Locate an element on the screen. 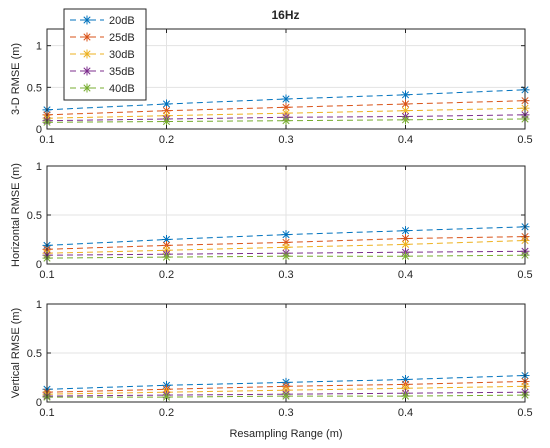 This screenshot has width=550, height=448. legend-entry-35dB: 35dB is located at coordinates (102, 72).